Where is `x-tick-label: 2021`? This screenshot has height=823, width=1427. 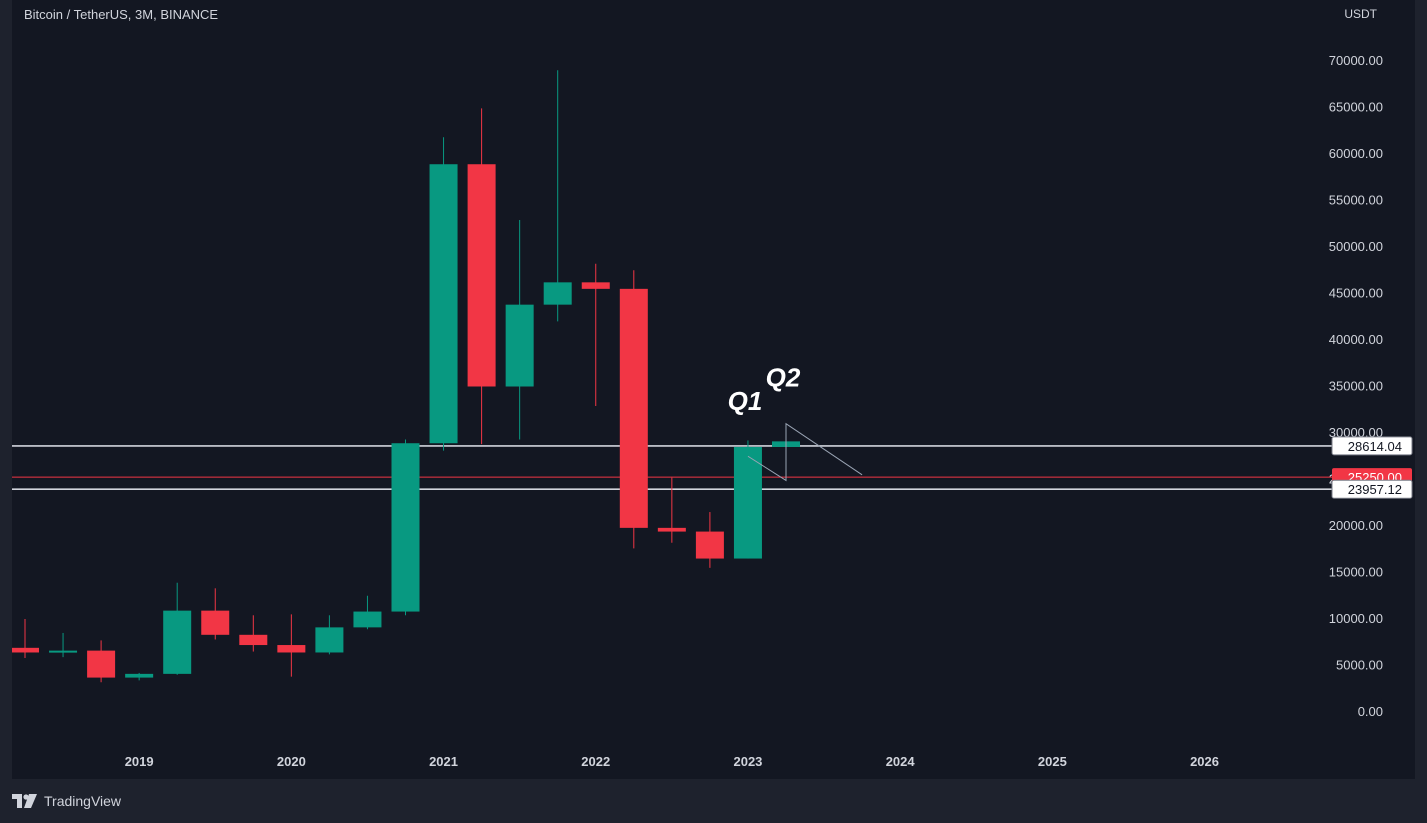
x-tick-label: 2021 is located at coordinates (443, 761).